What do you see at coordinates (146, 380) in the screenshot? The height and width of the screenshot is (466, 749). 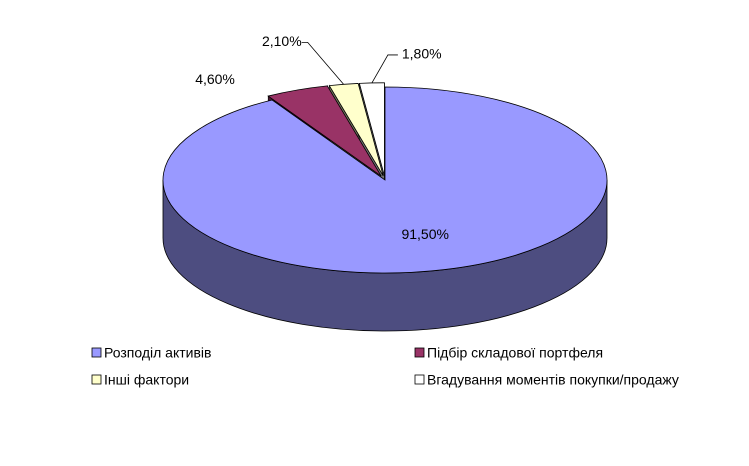 I see `legend-label: Інші фактори` at bounding box center [146, 380].